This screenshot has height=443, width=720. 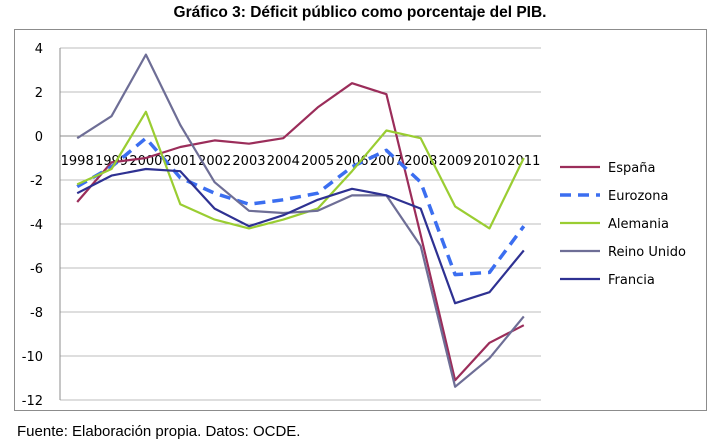 I want to click on y-tick-label: -12, so click(x=32, y=401).